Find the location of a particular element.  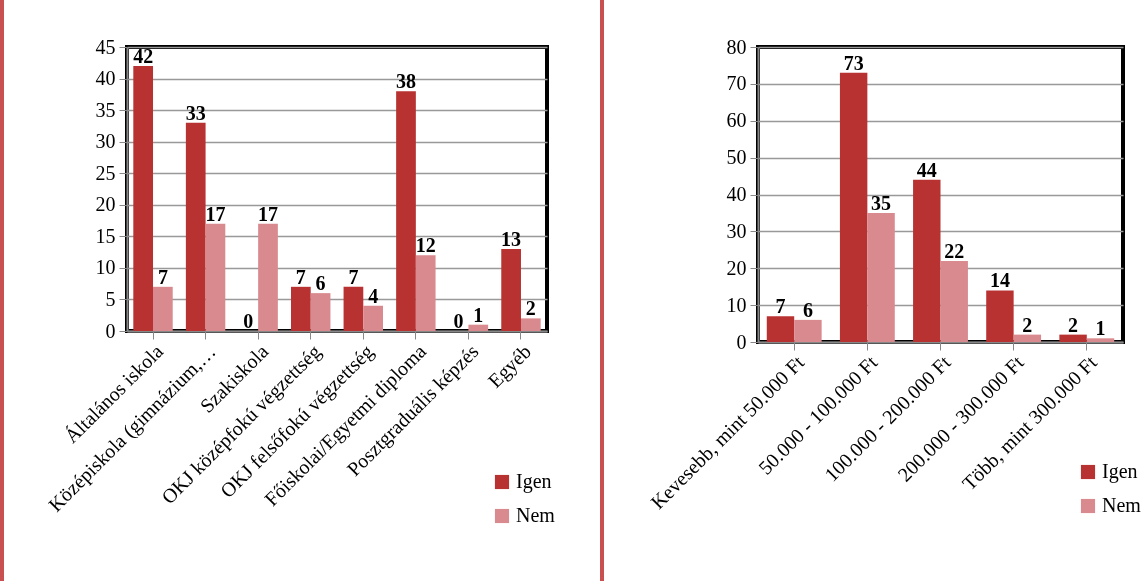

data-label: 33 is located at coordinates (195, 112).